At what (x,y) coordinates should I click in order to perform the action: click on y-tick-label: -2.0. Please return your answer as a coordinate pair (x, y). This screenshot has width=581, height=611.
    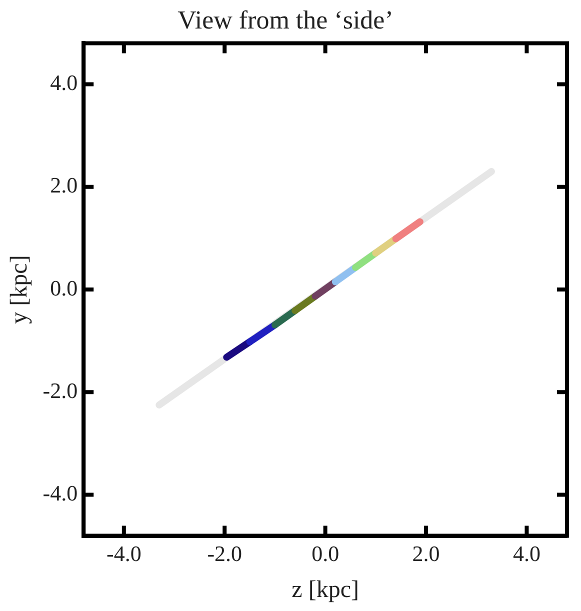
    Looking at the image, I should click on (60, 390).